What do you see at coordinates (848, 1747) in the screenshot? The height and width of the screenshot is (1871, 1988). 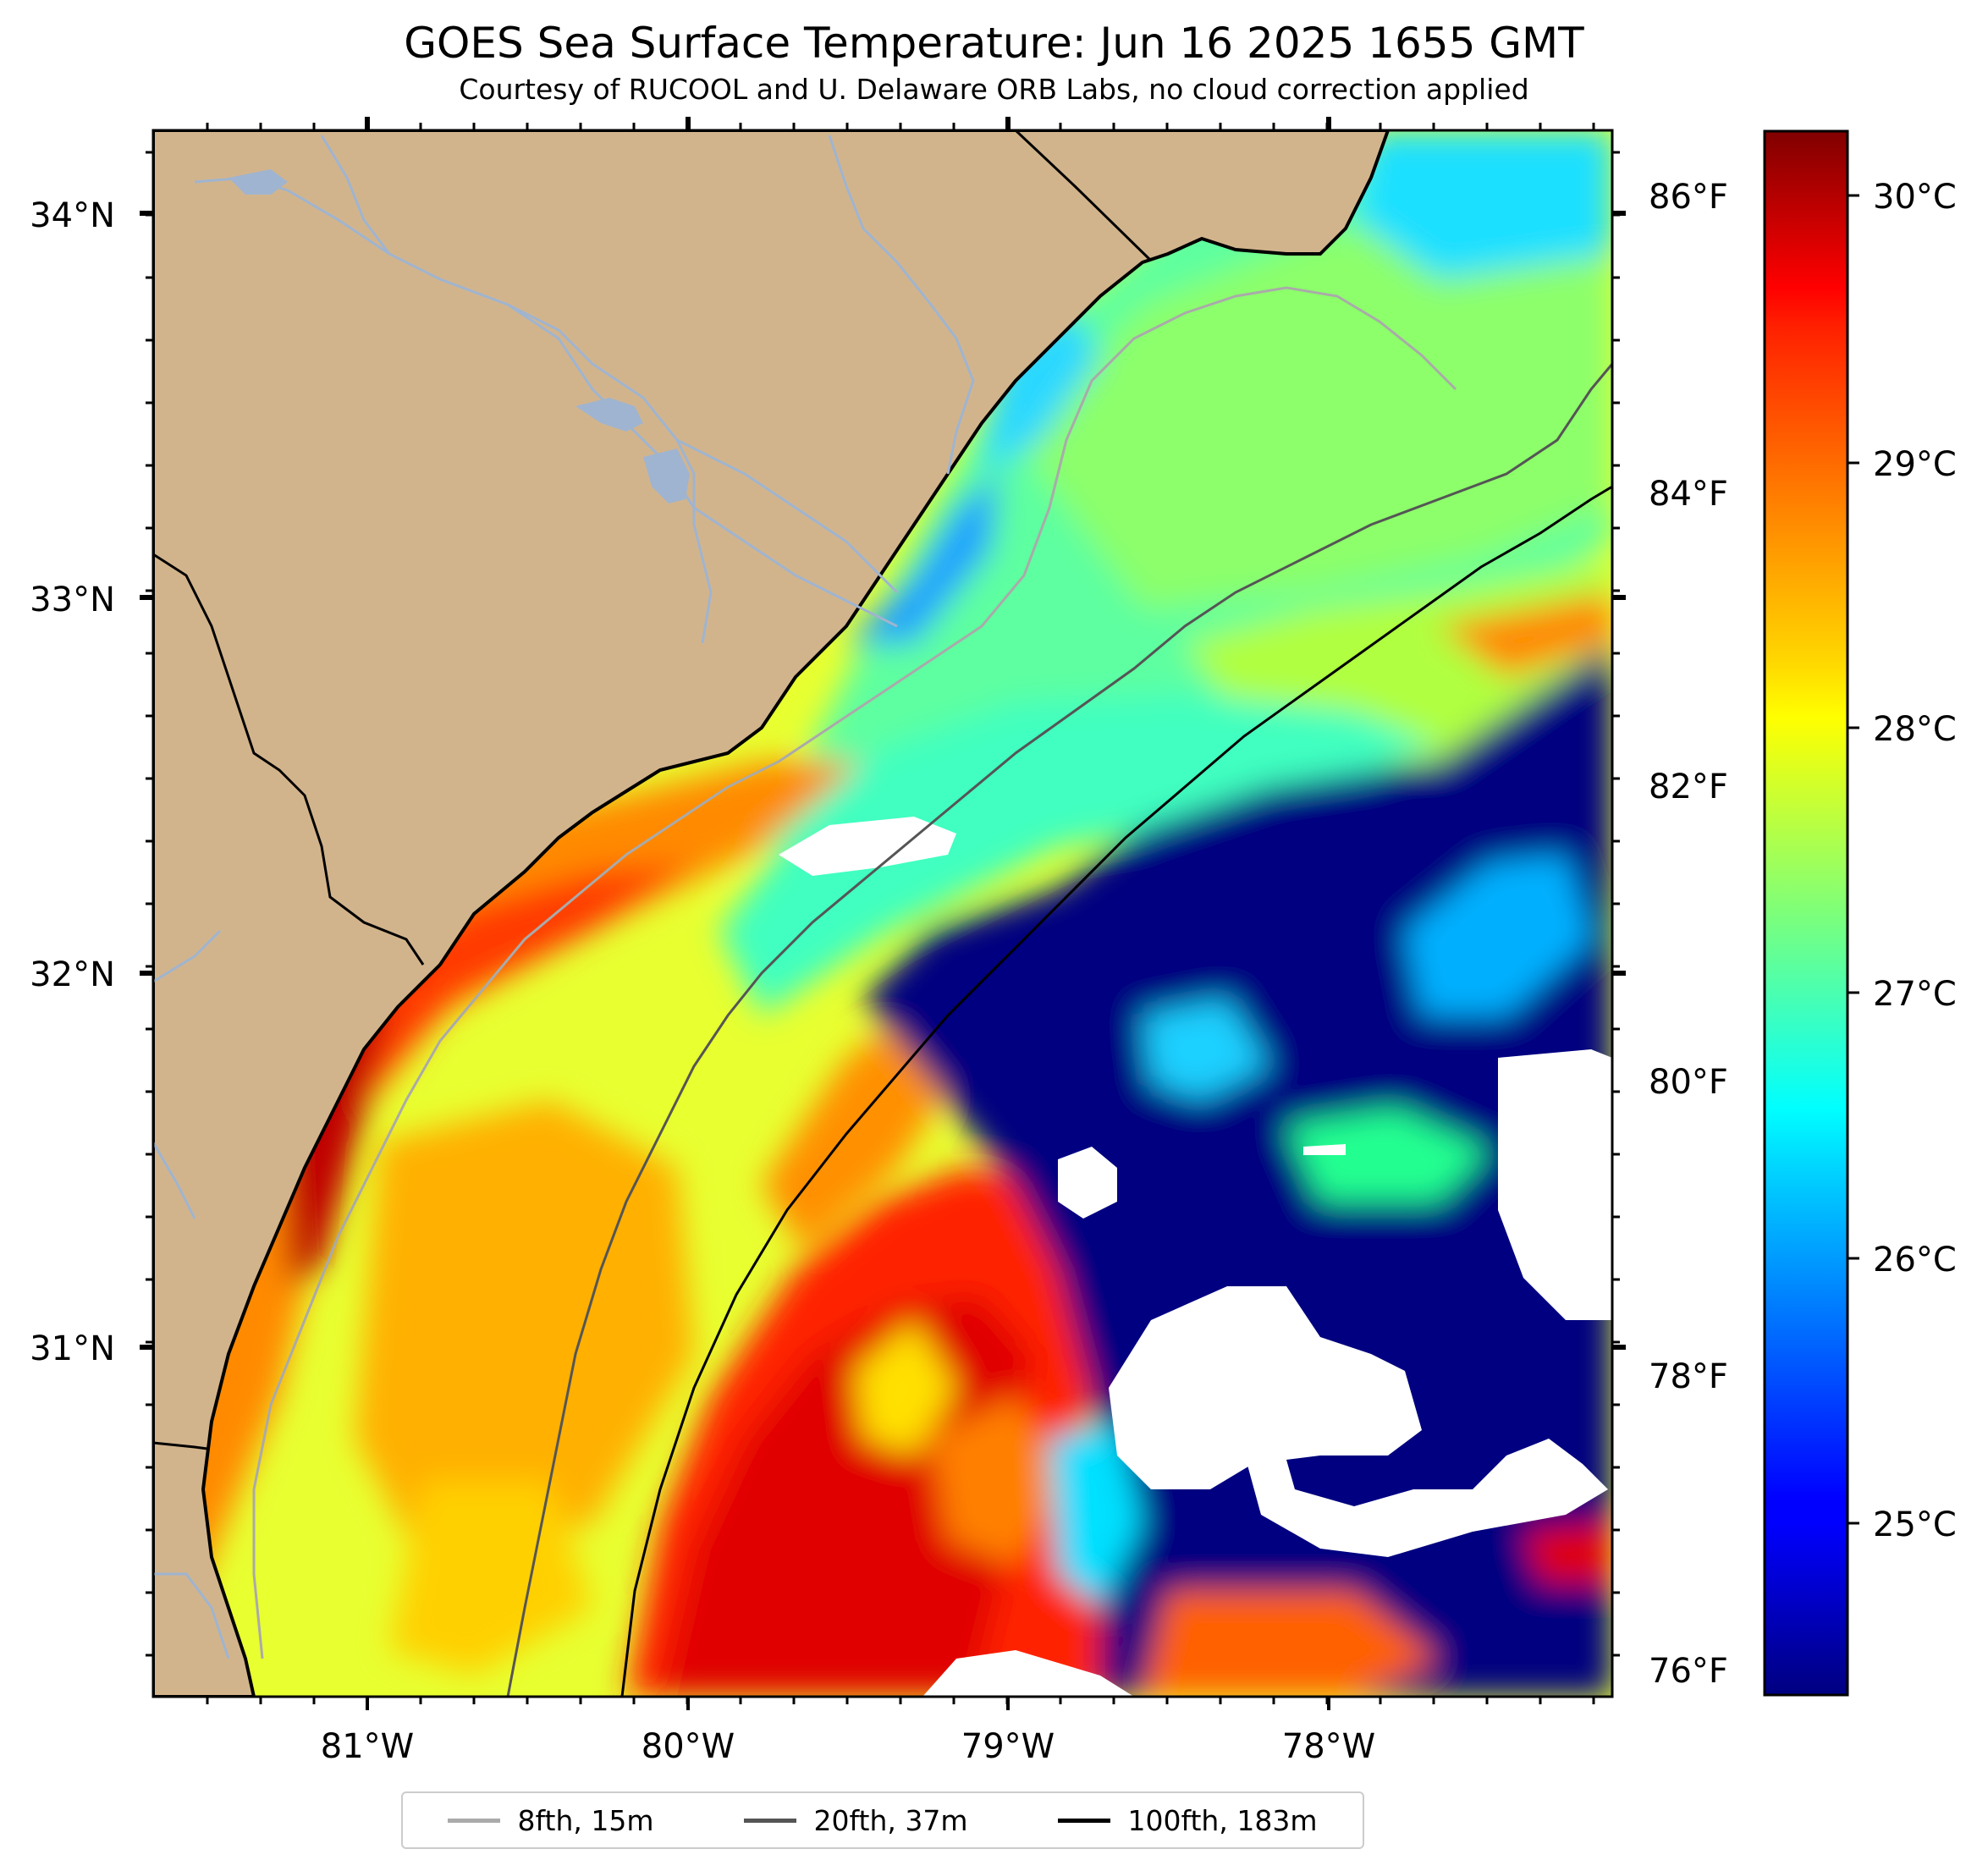 I see `longitude-labels: 81°W 80°W 79°W 78°W` at bounding box center [848, 1747].